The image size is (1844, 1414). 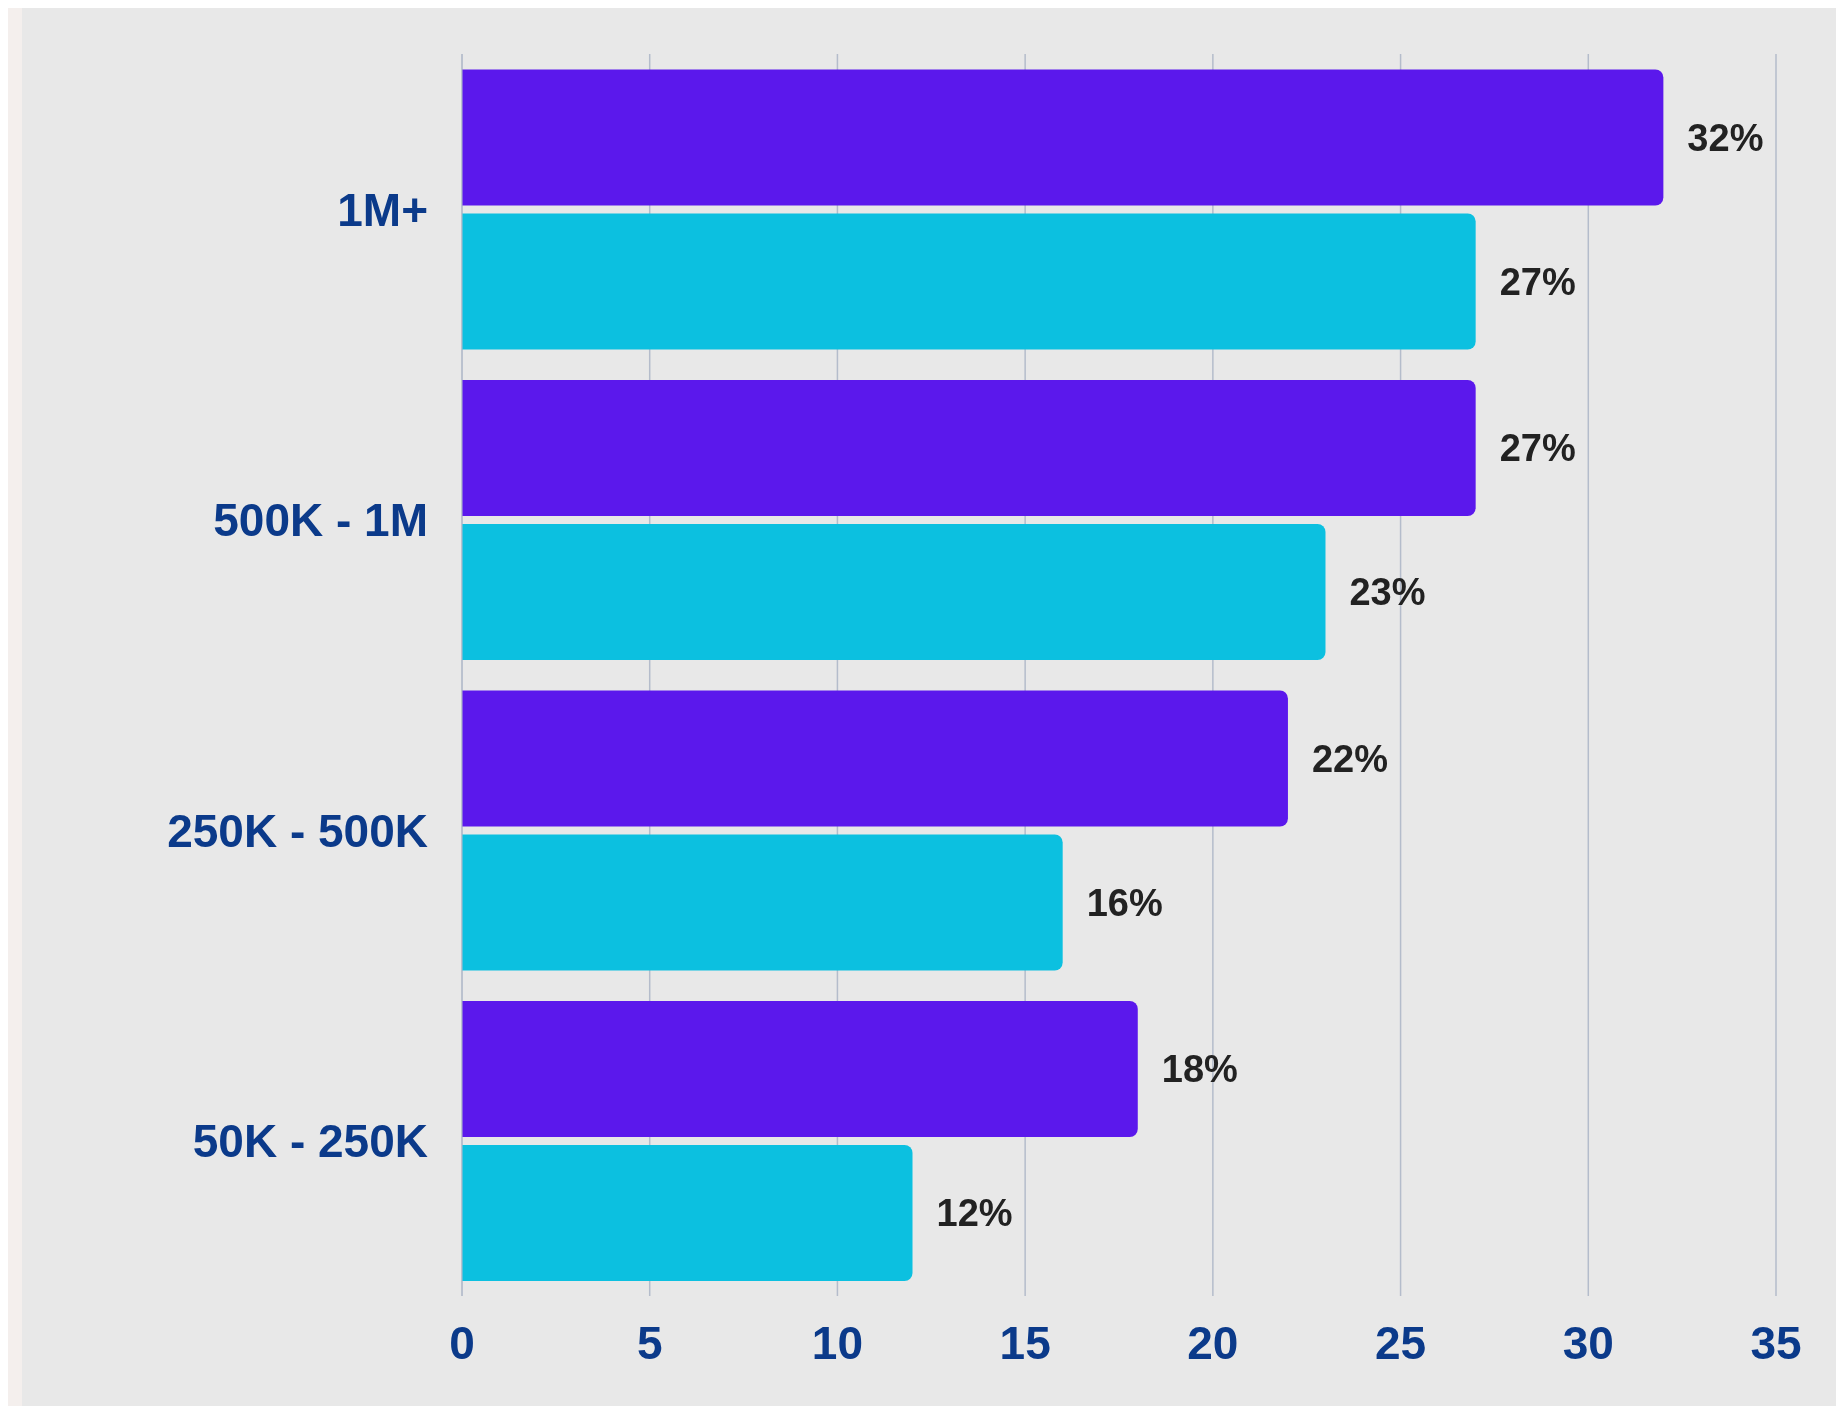 What do you see at coordinates (462, 1342) in the screenshot?
I see `x-tick-label: 0` at bounding box center [462, 1342].